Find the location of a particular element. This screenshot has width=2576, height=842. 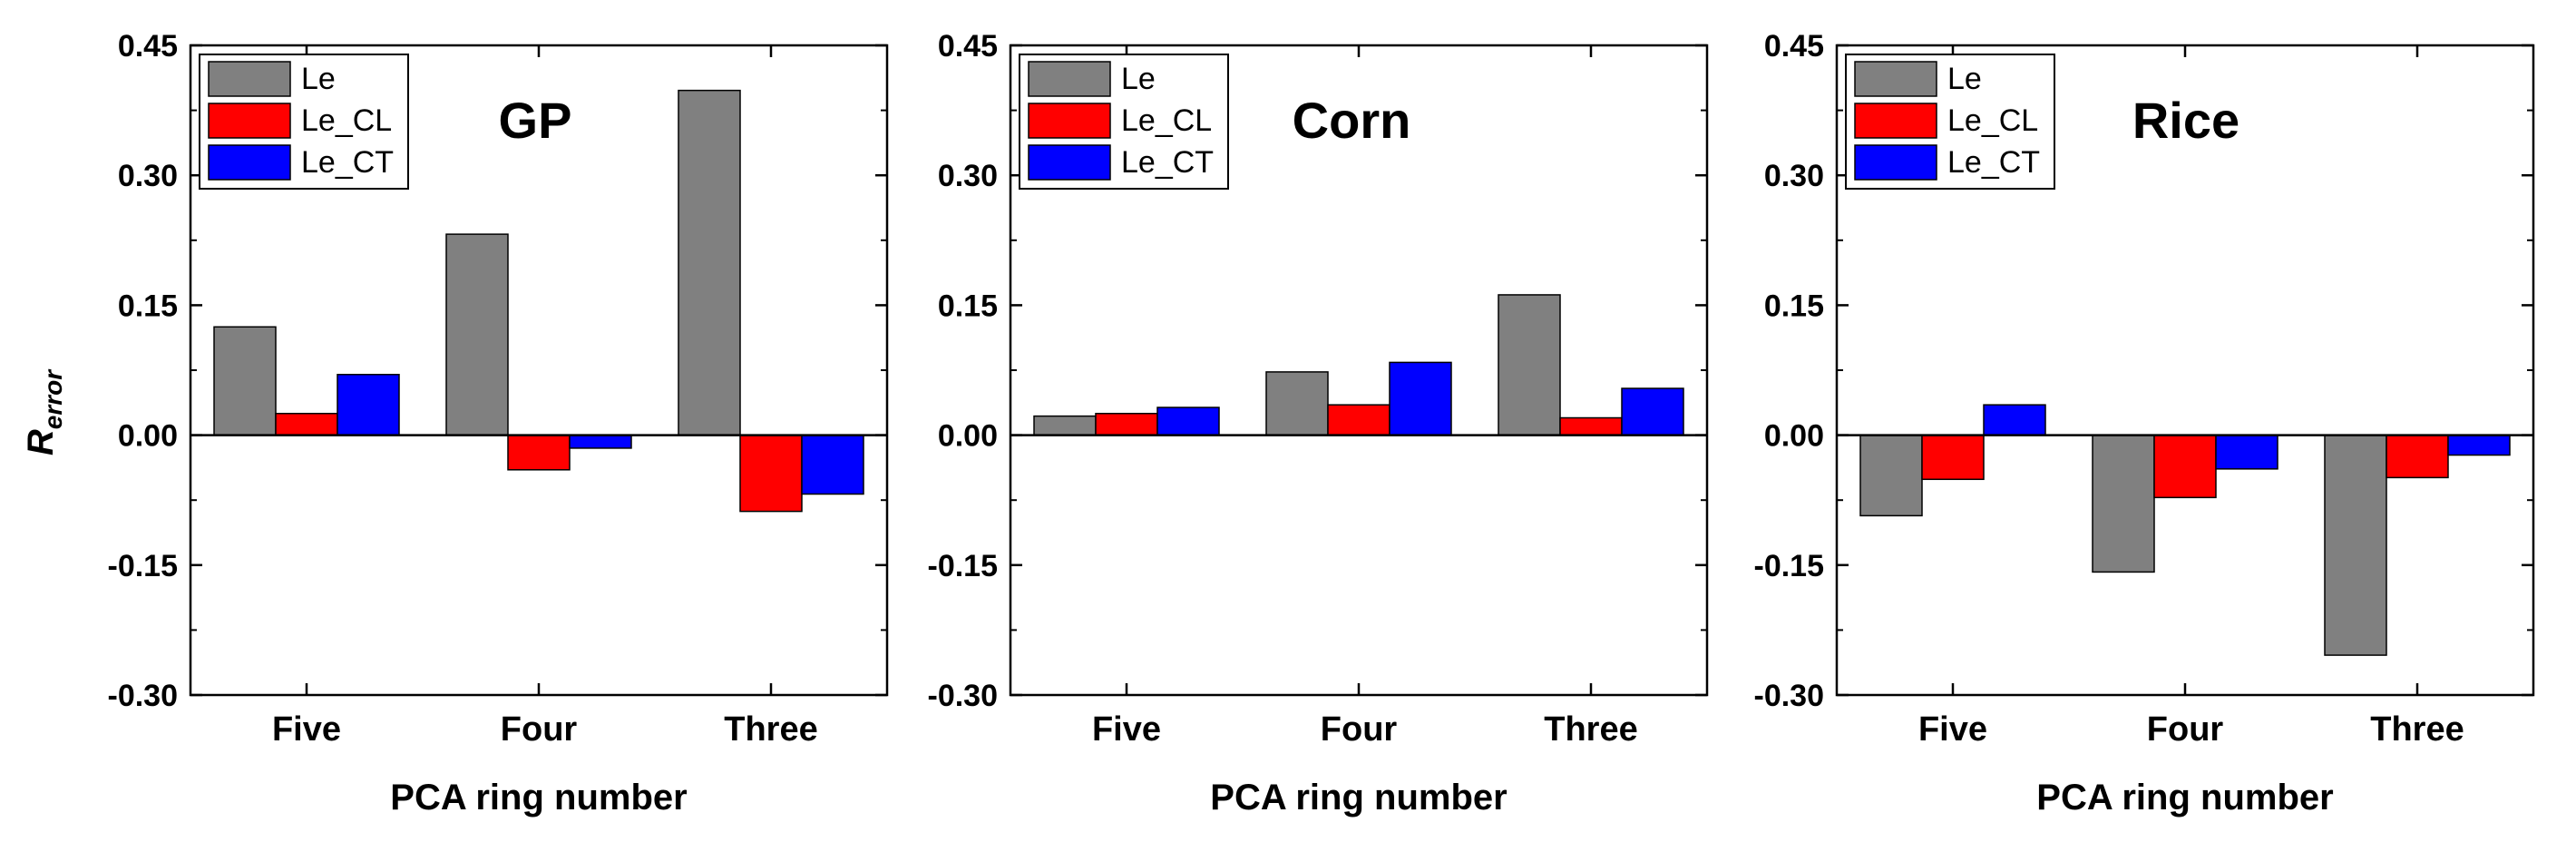

y-axis-label-main: R is located at coordinates (41, 442).